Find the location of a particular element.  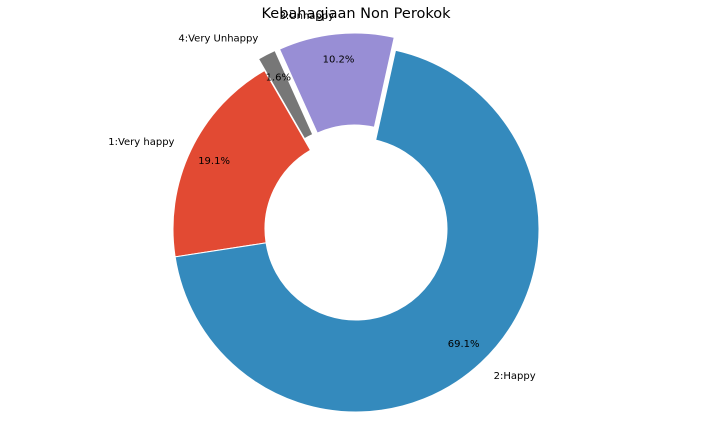

slice-label-2-happy: 2:Happy is located at coordinates (515, 376).